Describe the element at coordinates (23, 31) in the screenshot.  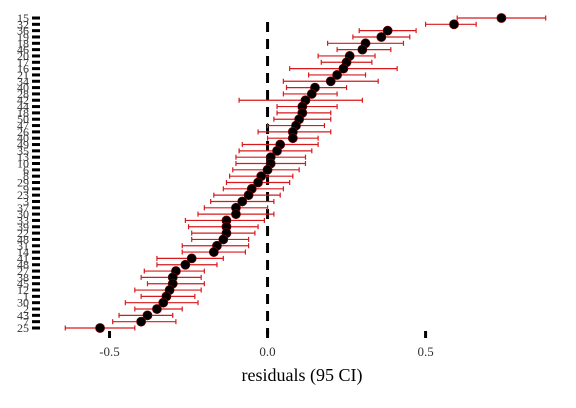
I see `y-tick-label: 36` at that location.